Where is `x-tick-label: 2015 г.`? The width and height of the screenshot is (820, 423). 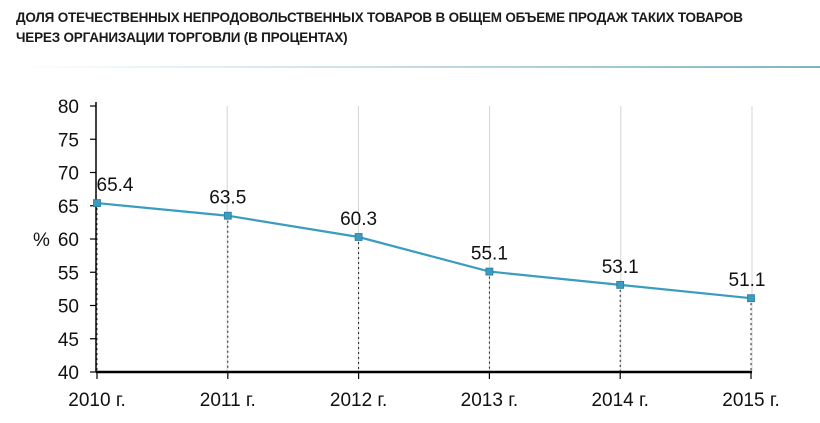
x-tick-label: 2015 г. is located at coordinates (750, 400).